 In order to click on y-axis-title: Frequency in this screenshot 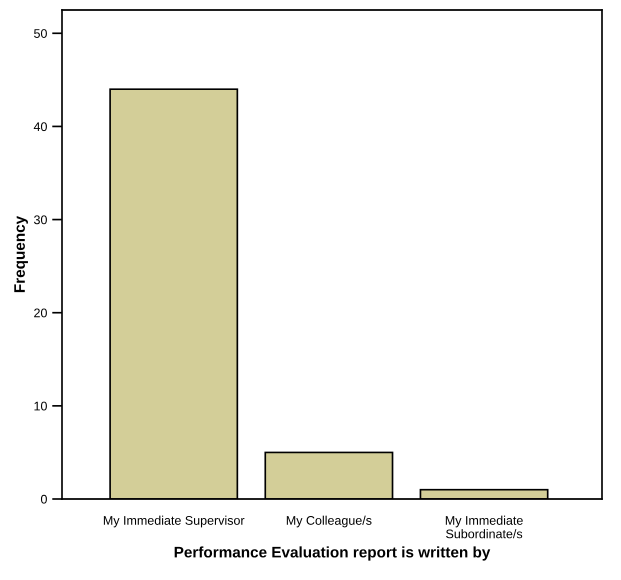, I will do `click(21, 254)`.